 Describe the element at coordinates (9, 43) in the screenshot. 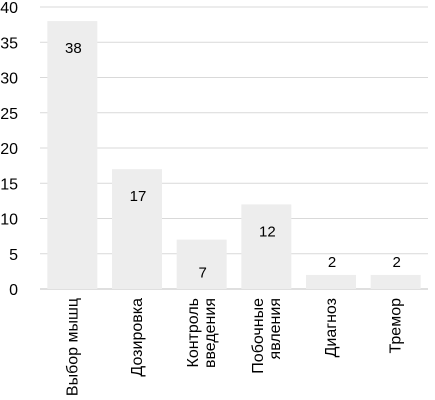

I see `y-tick-label: 35` at that location.